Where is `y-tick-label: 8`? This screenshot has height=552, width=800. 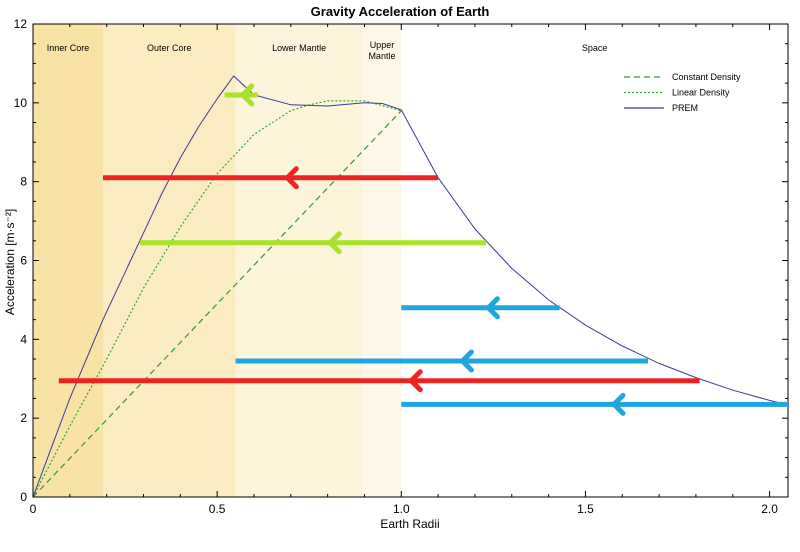 y-tick-label: 8 is located at coordinates (23, 182).